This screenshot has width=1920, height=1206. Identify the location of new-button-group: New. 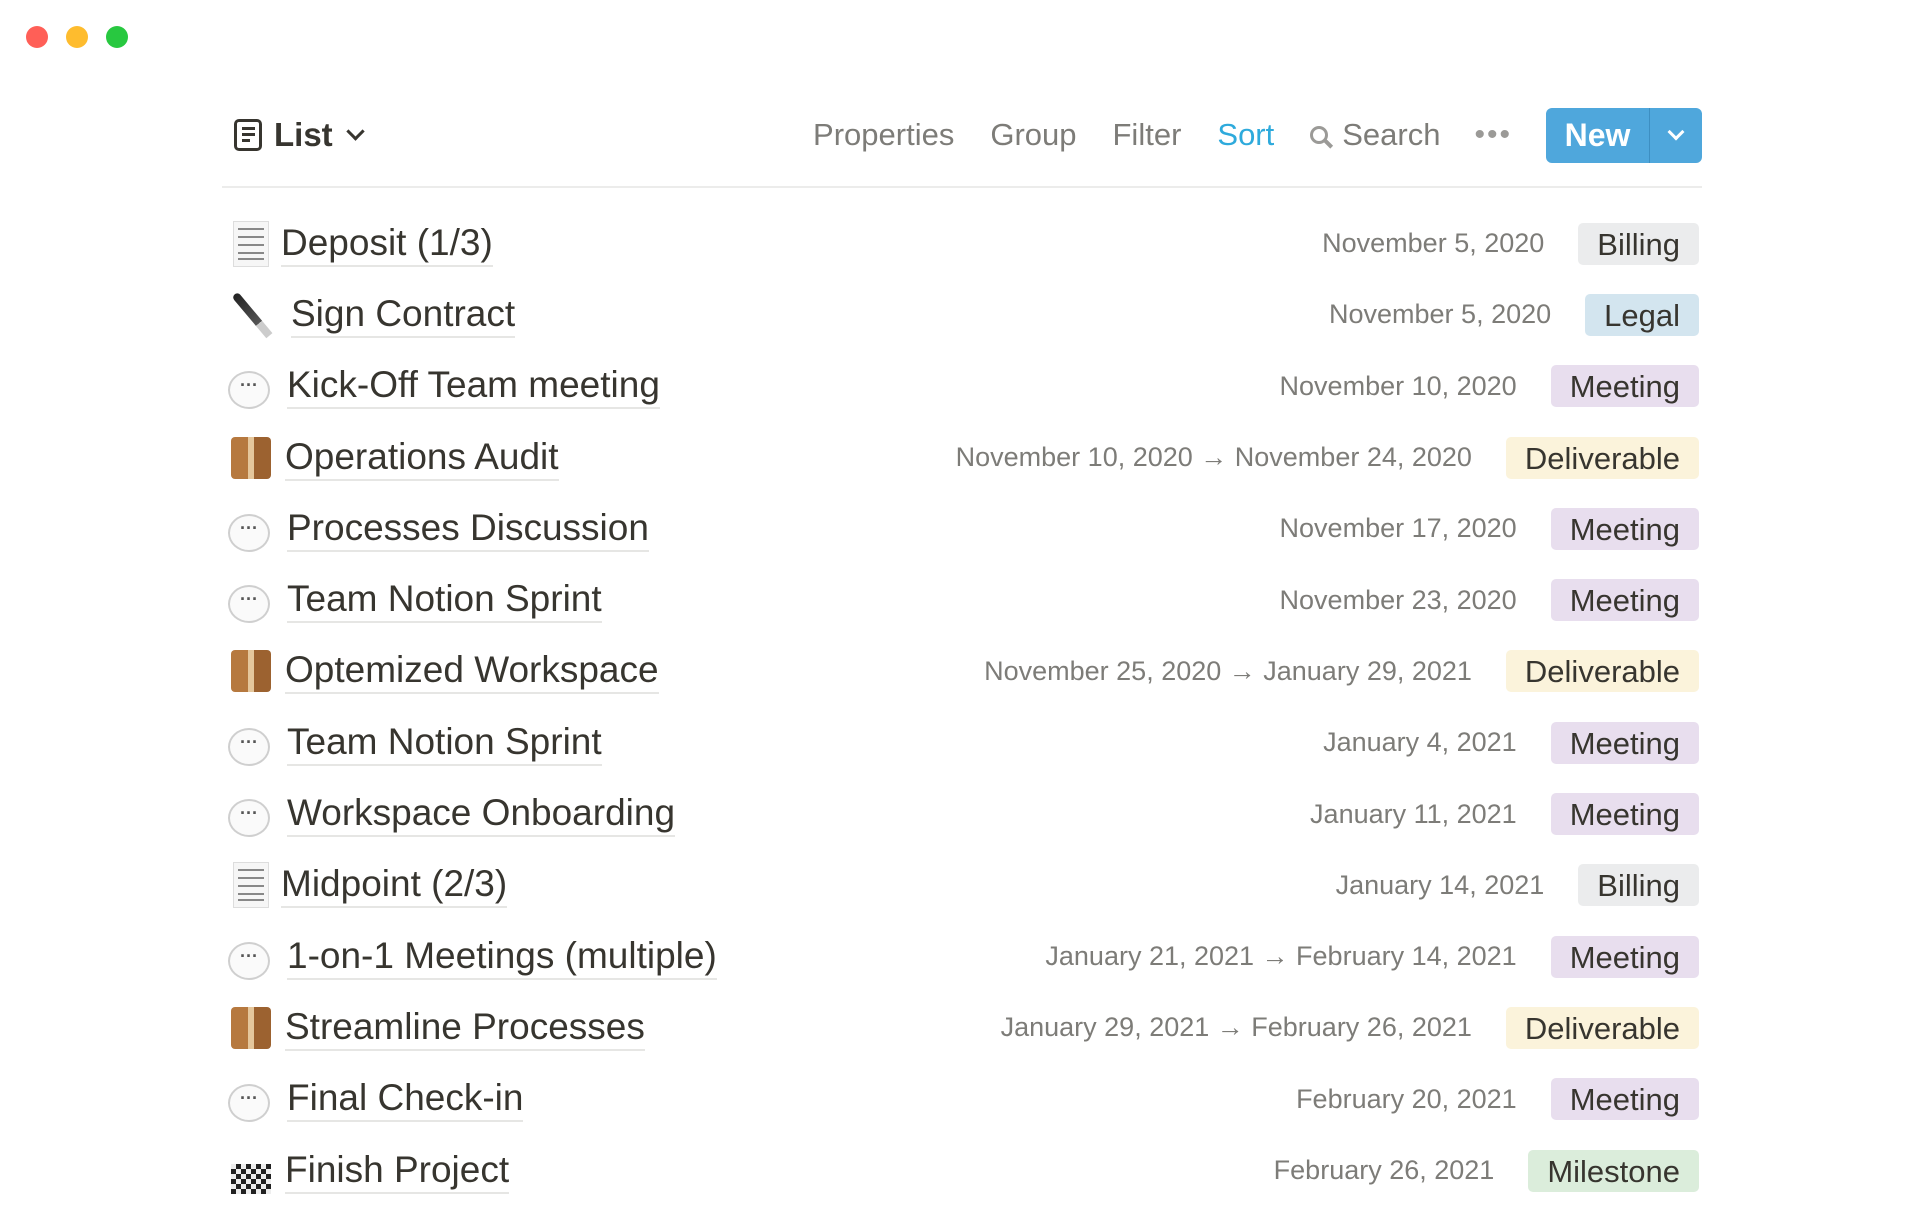
(1624, 135).